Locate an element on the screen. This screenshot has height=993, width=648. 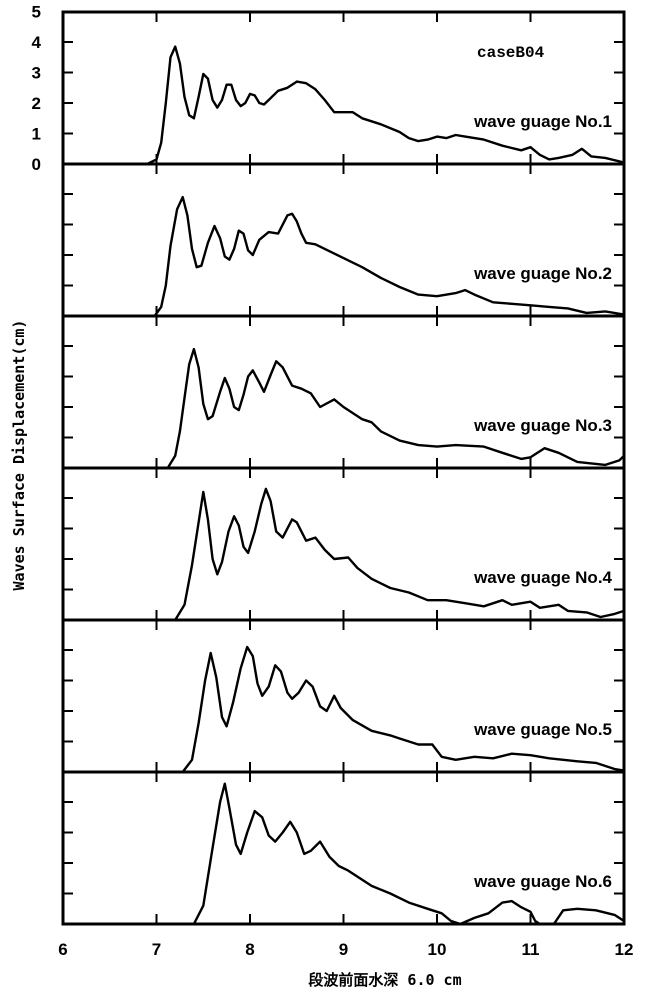
y-tick-label: 0 is located at coordinates (36, 164).